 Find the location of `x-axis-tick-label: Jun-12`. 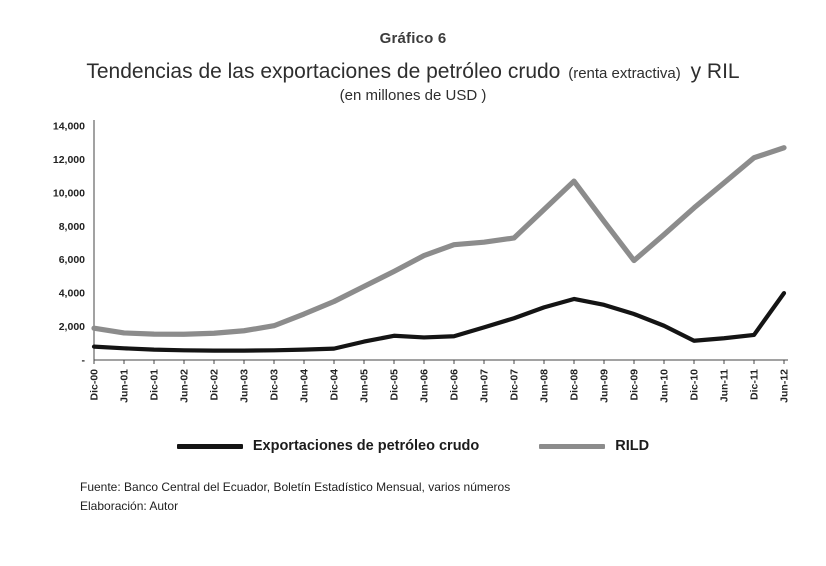

x-axis-tick-label: Jun-12 is located at coordinates (785, 386).